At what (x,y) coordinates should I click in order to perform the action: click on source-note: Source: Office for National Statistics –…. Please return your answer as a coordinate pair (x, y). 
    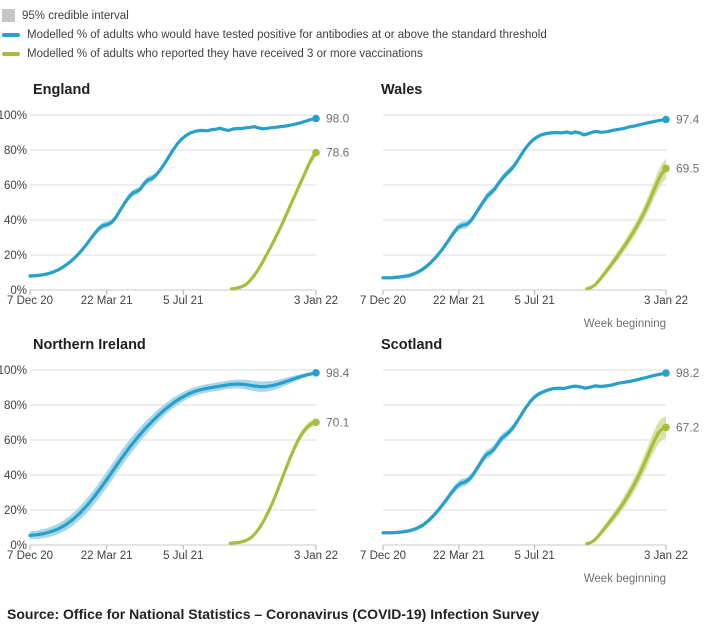
    Looking at the image, I should click on (273, 614).